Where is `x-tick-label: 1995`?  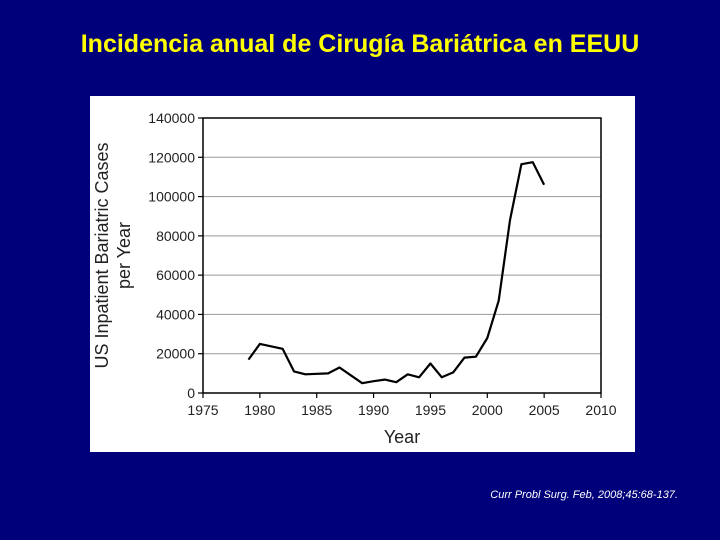
x-tick-label: 1995 is located at coordinates (430, 410).